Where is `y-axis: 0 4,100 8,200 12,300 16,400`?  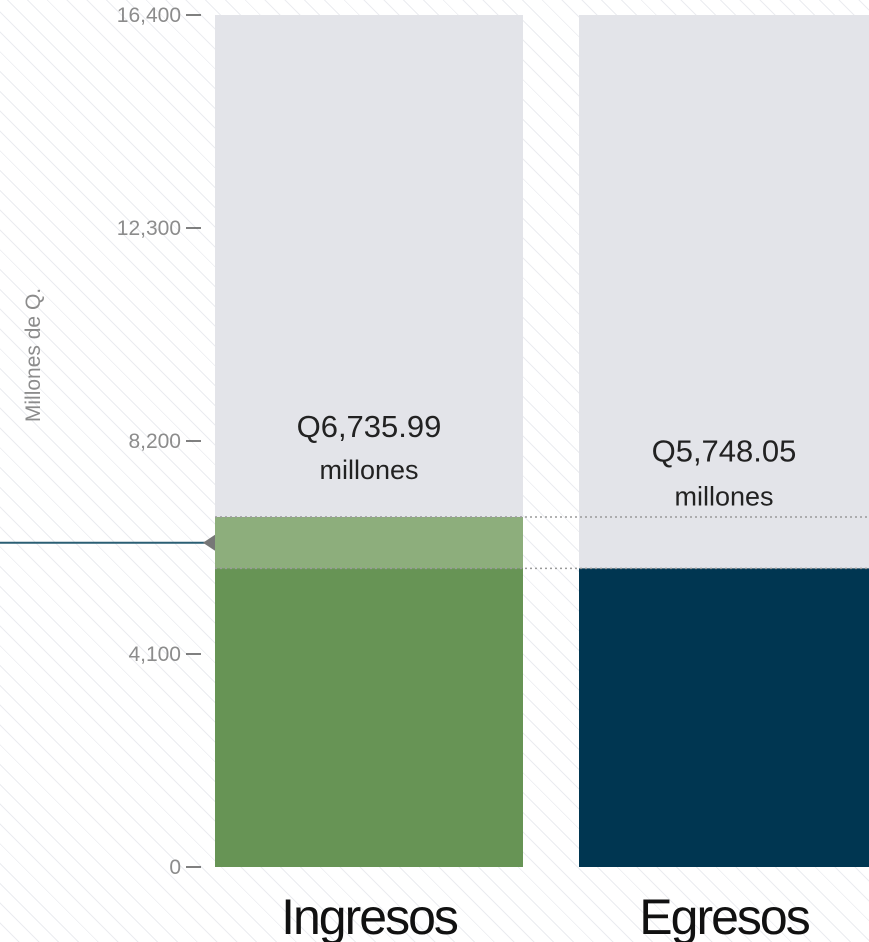
y-axis: 0 4,100 8,200 12,300 16,400 is located at coordinates (159, 441).